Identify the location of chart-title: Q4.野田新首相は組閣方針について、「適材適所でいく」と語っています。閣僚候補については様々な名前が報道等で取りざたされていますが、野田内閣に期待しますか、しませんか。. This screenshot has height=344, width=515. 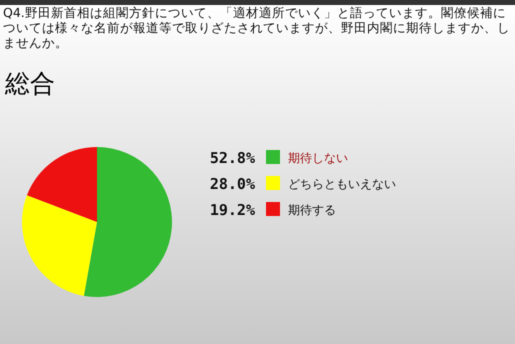
(257, 27).